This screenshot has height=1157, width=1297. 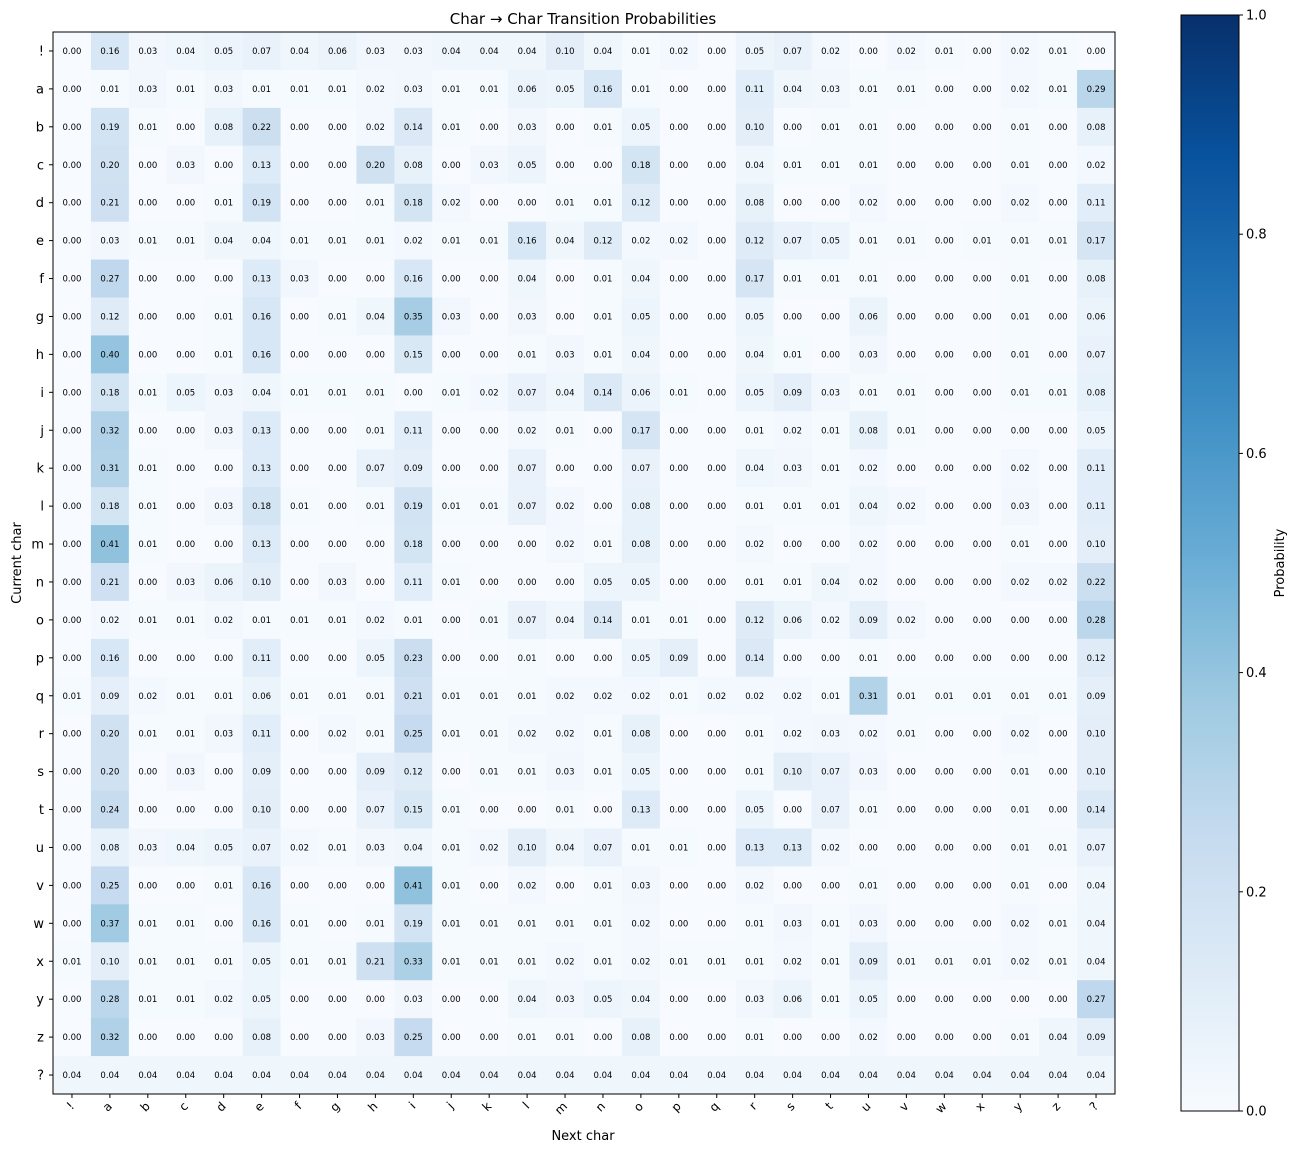 I want to click on cell-value-label: 0.20, so click(x=375, y=166).